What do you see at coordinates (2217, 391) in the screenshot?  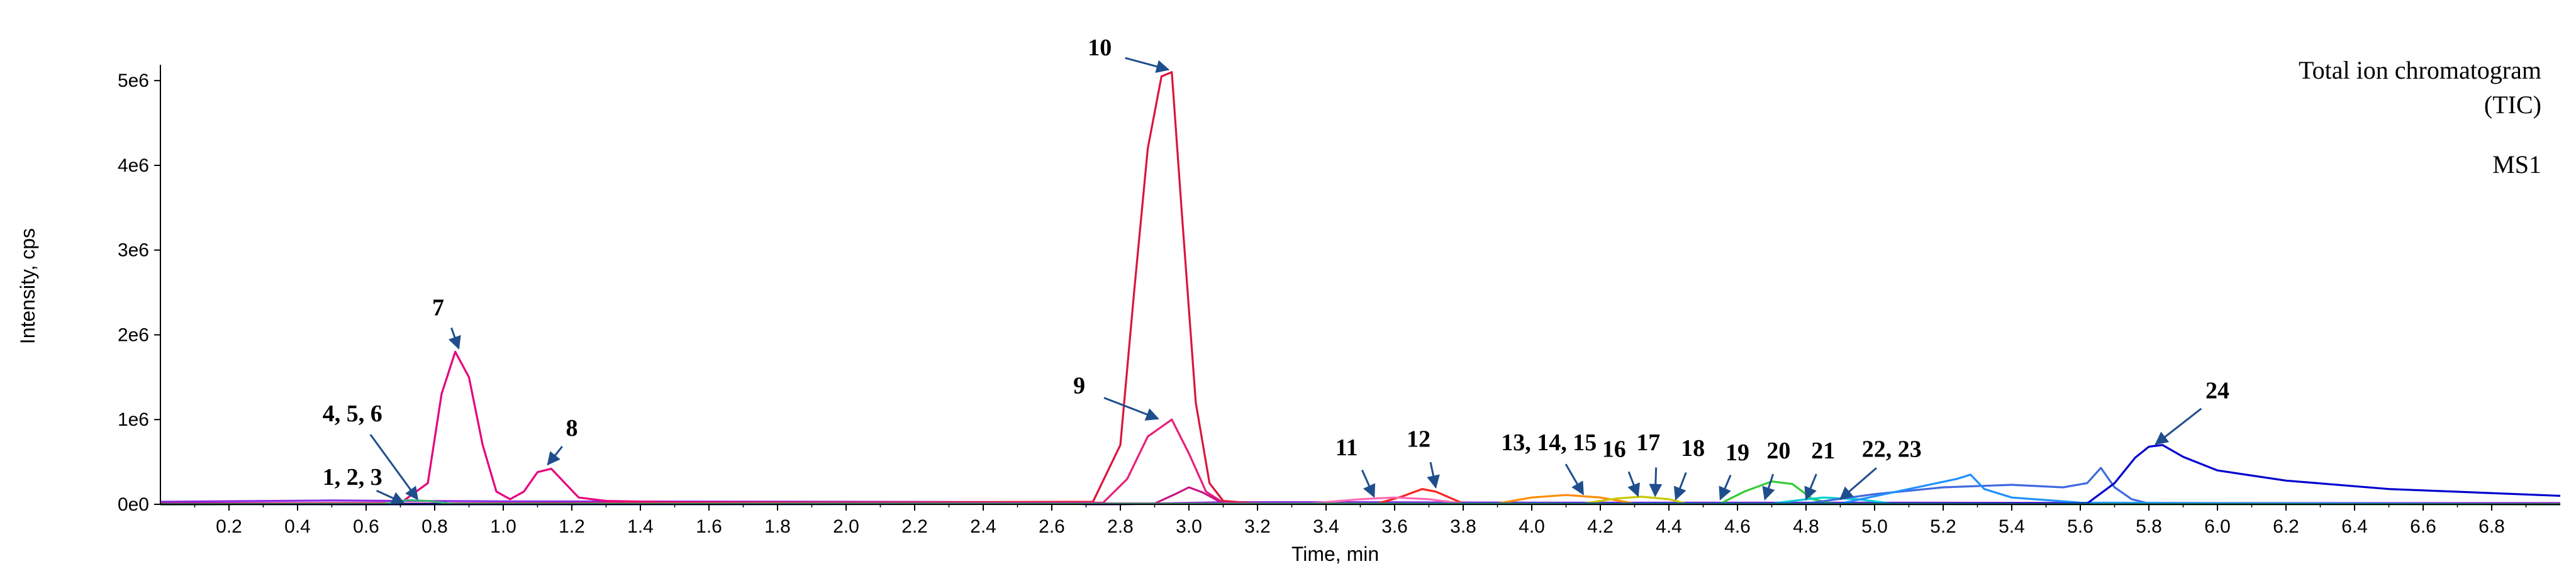 I see `peak-label: 24` at bounding box center [2217, 391].